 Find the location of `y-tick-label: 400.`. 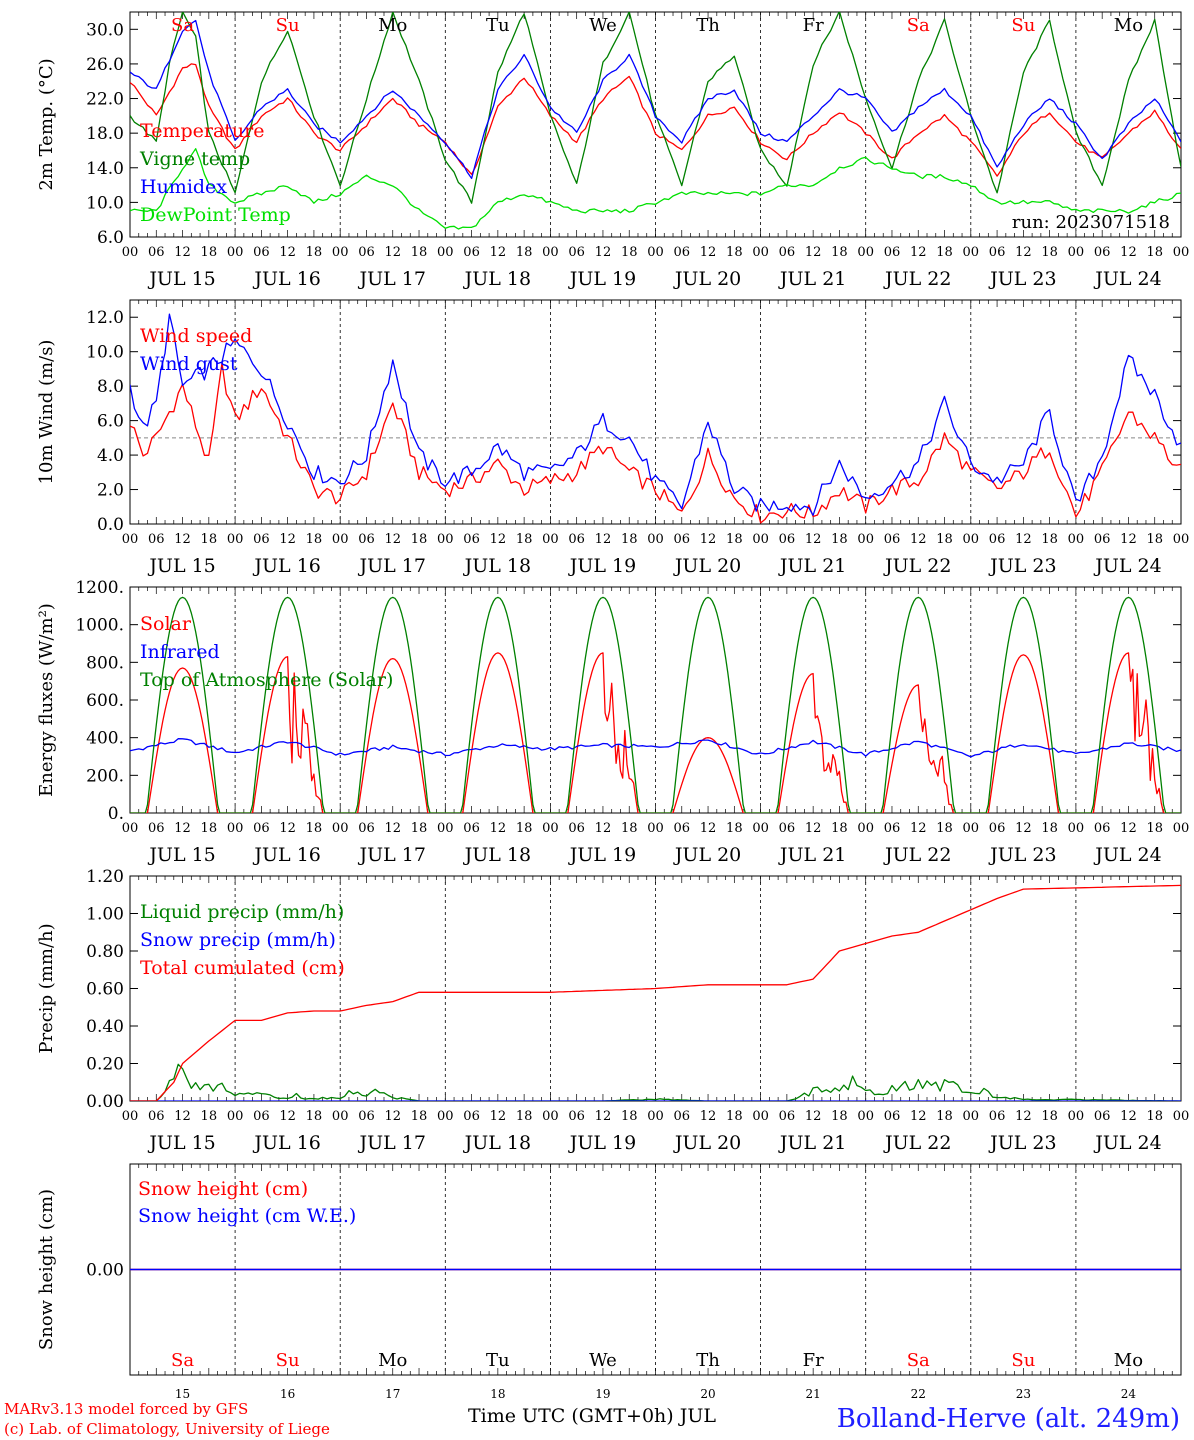

y-tick-label: 400. is located at coordinates (105, 739).